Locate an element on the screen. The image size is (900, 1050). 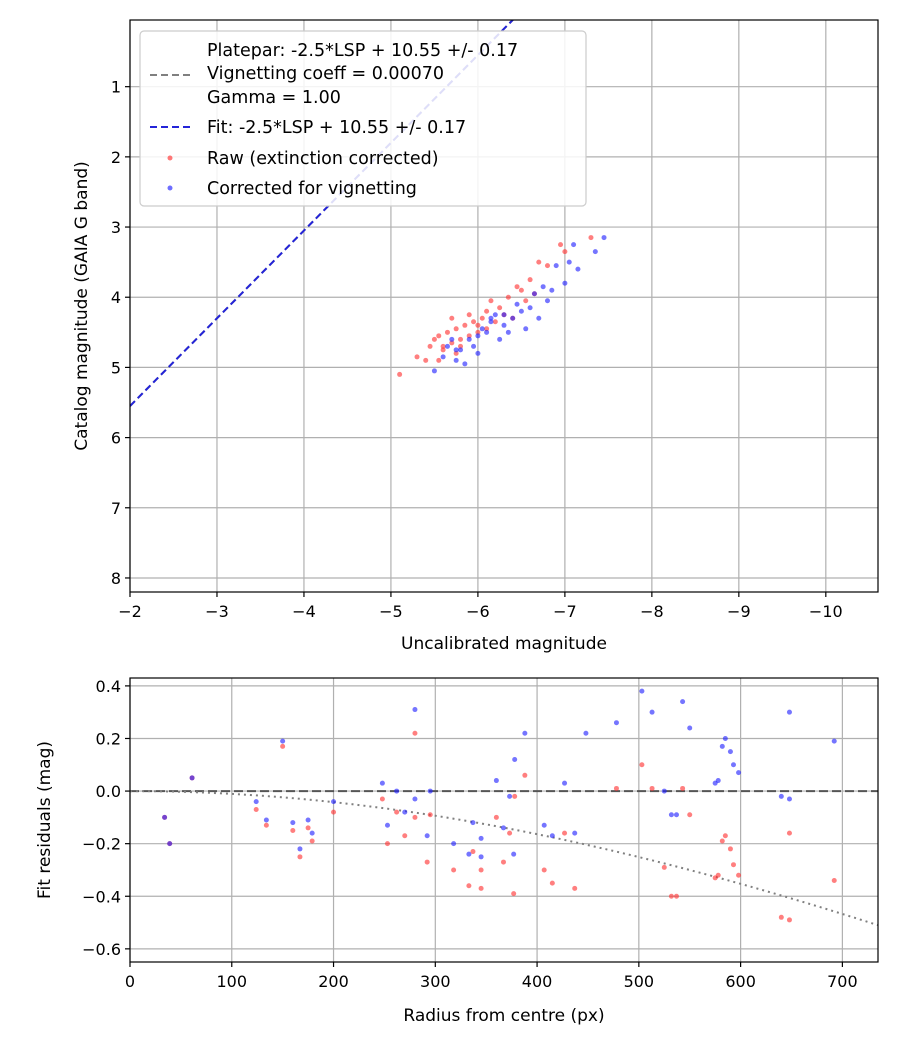
legend-raw-marker is located at coordinates (170, 158).